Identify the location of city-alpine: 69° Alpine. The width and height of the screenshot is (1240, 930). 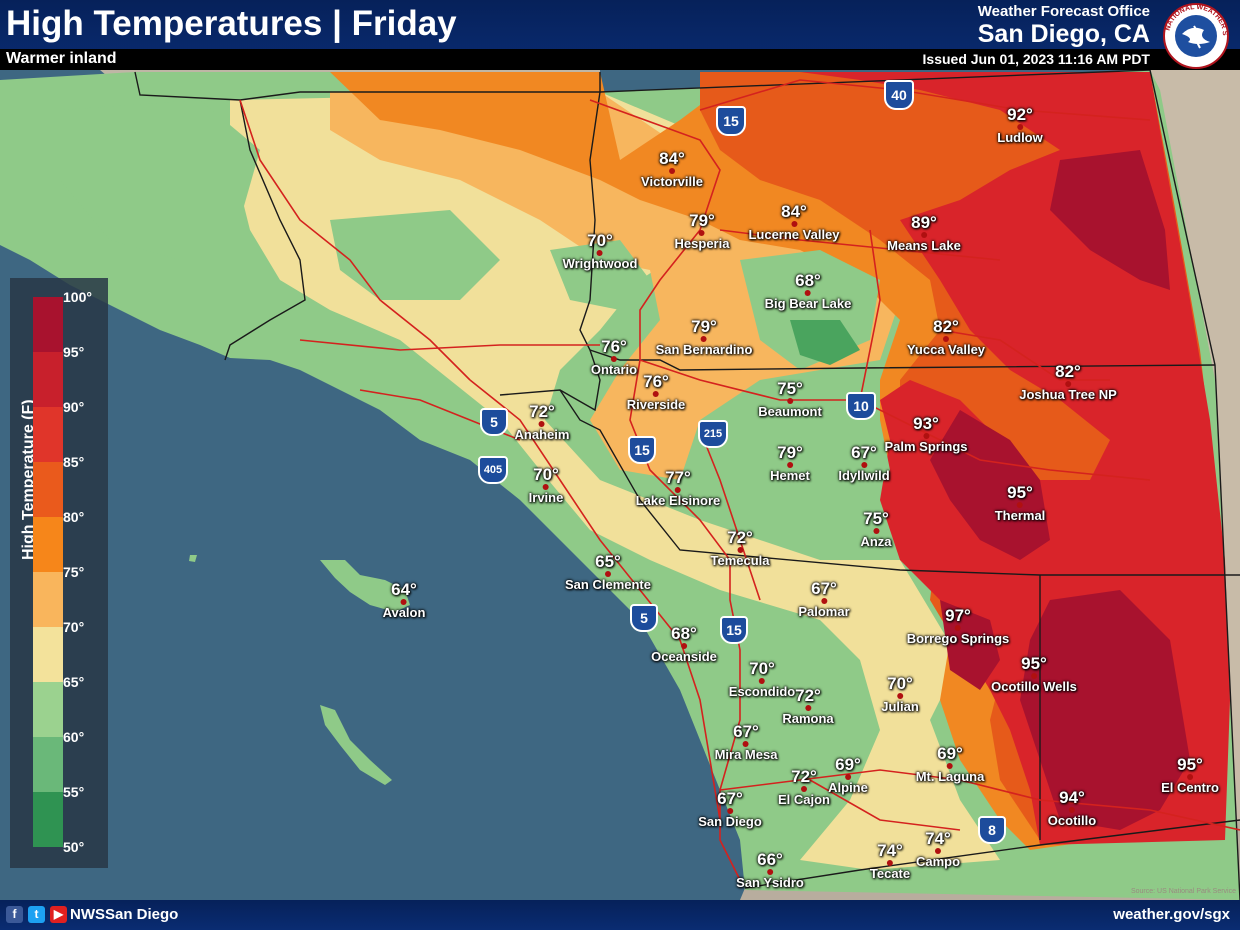
(848, 775).